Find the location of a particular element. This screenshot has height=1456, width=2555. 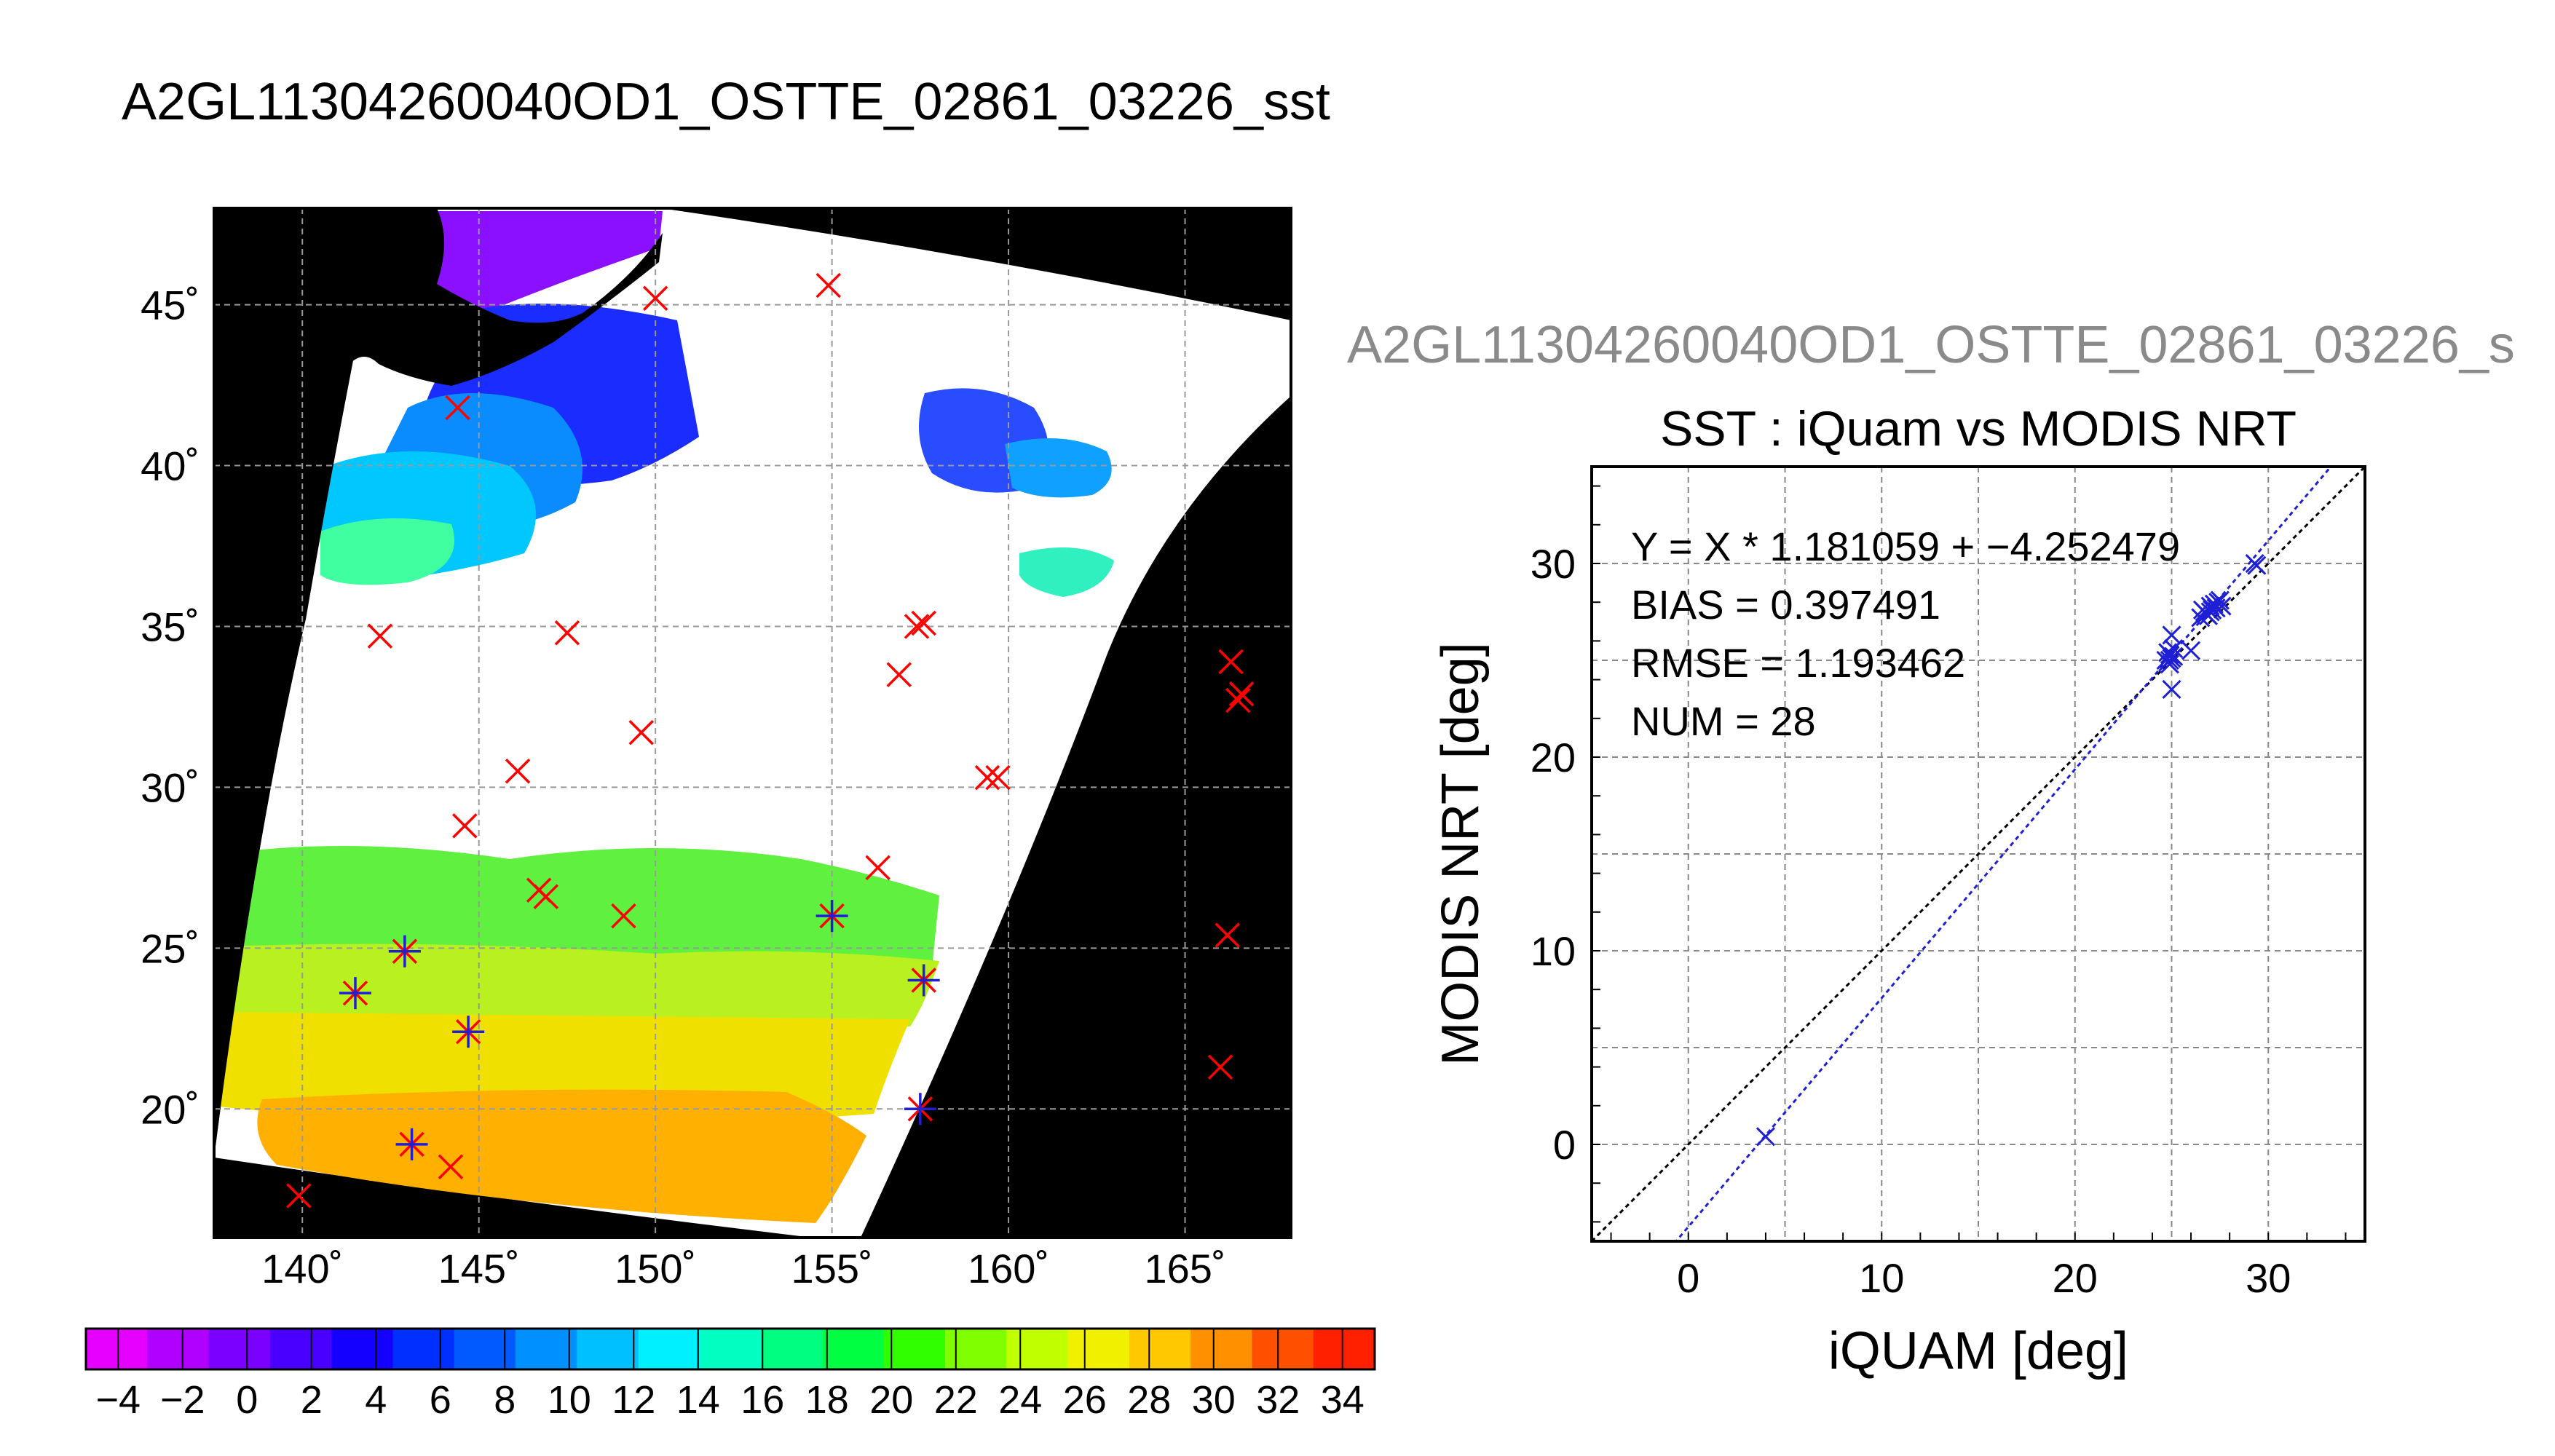

colorbar-tick-label: 30 is located at coordinates (1214, 1400).